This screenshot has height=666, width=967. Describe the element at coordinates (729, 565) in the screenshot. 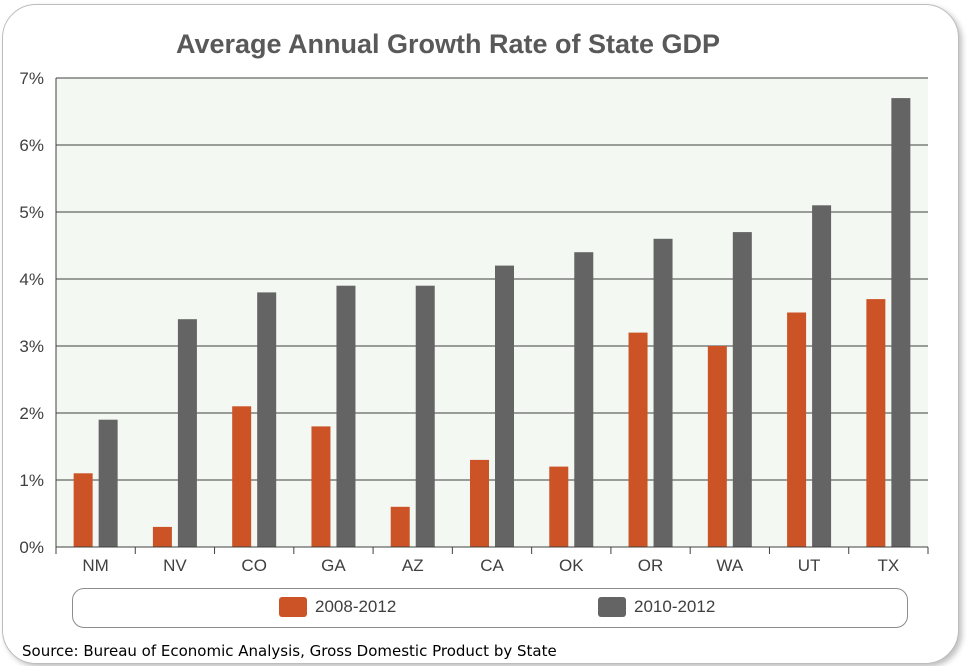

I see `x-tick-label: WA` at that location.